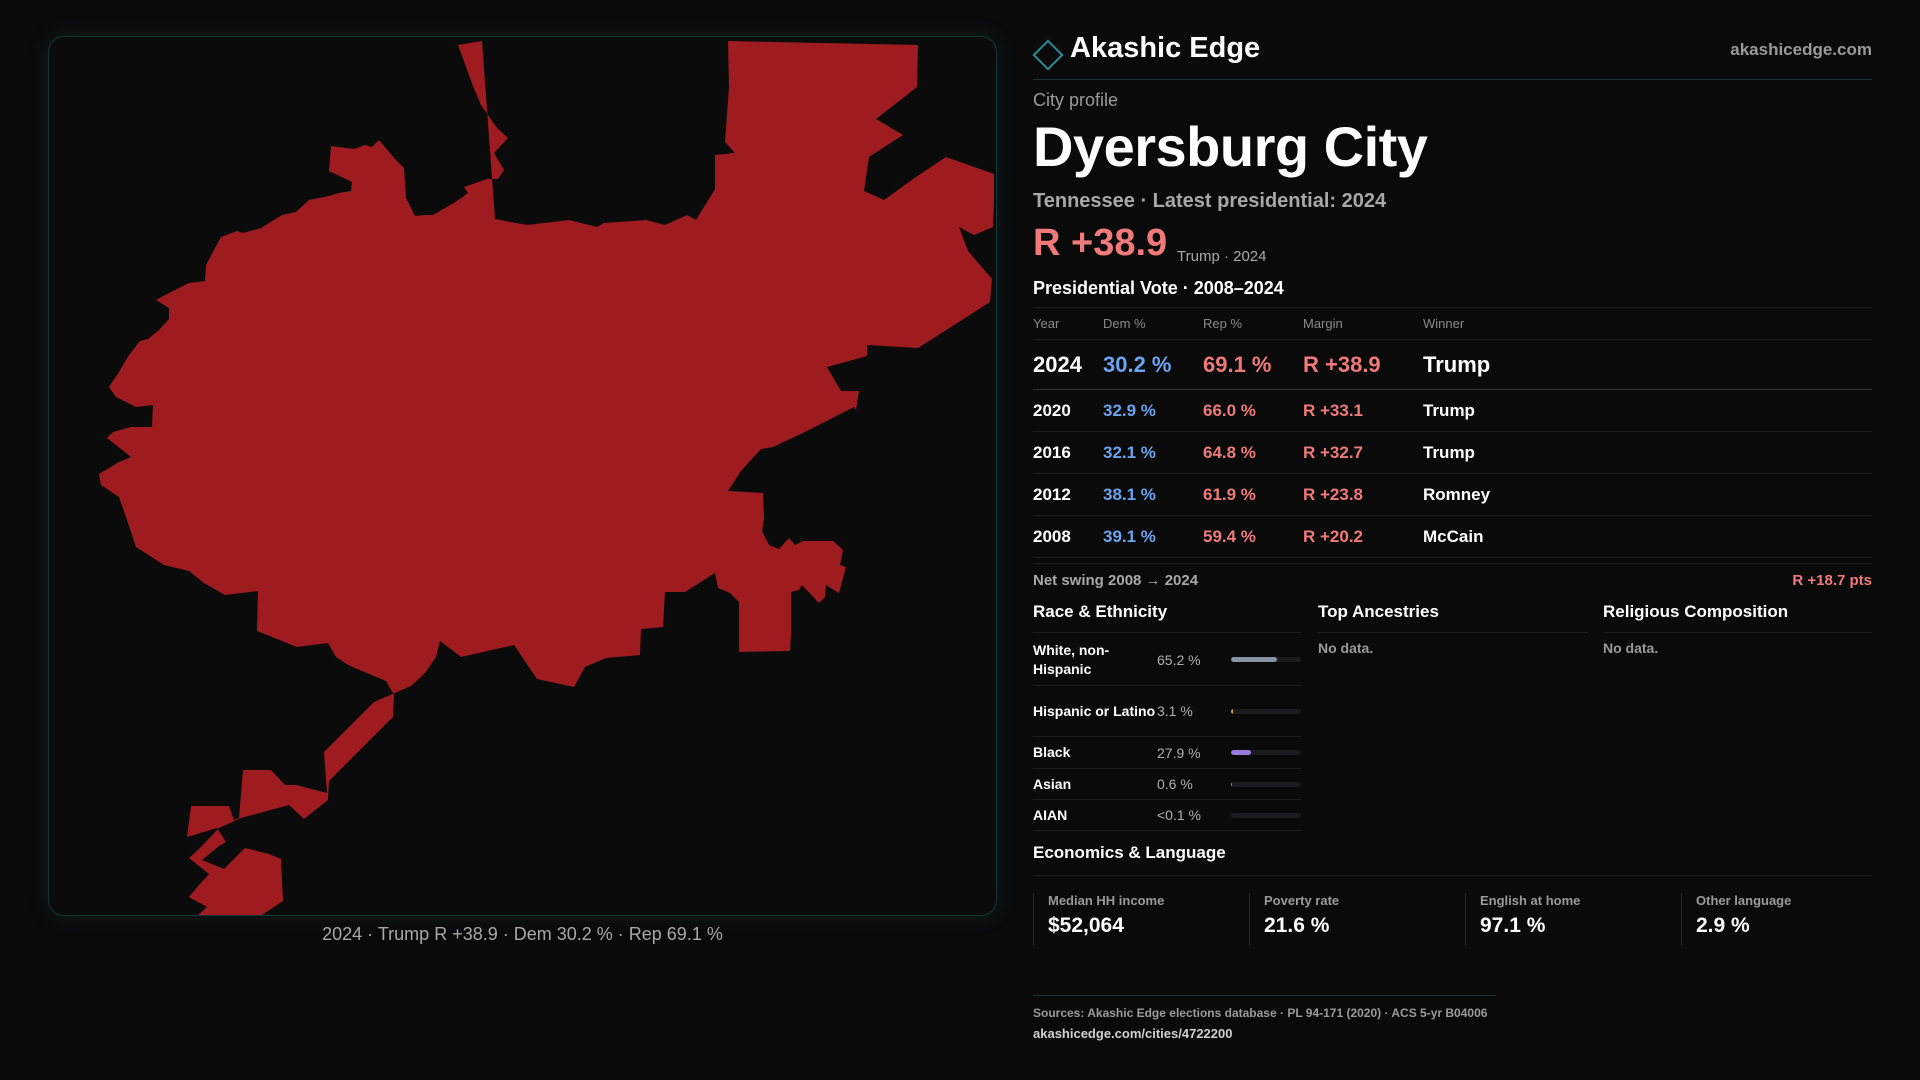 The width and height of the screenshot is (1920, 1080). What do you see at coordinates (1052, 783) in the screenshot?
I see `race-name: Asian` at bounding box center [1052, 783].